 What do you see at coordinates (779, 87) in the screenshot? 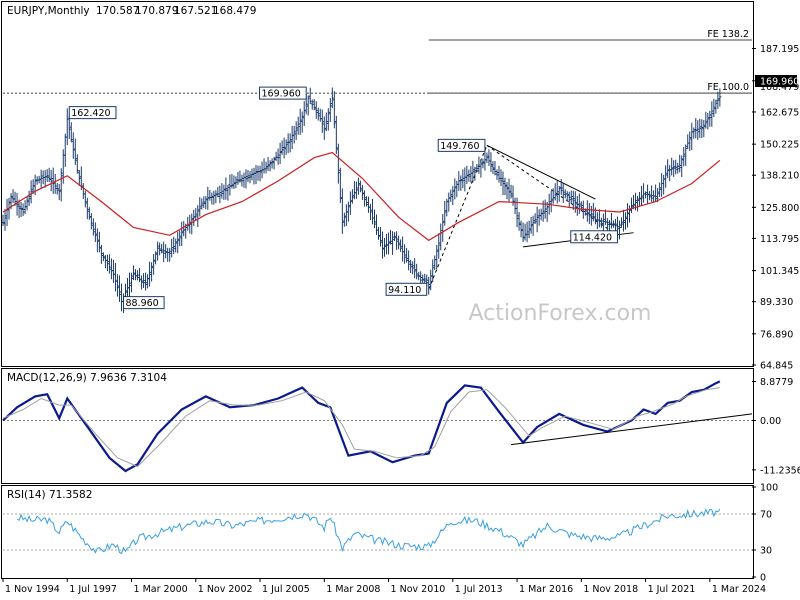
I see `current-price-under: 168.479` at bounding box center [779, 87].